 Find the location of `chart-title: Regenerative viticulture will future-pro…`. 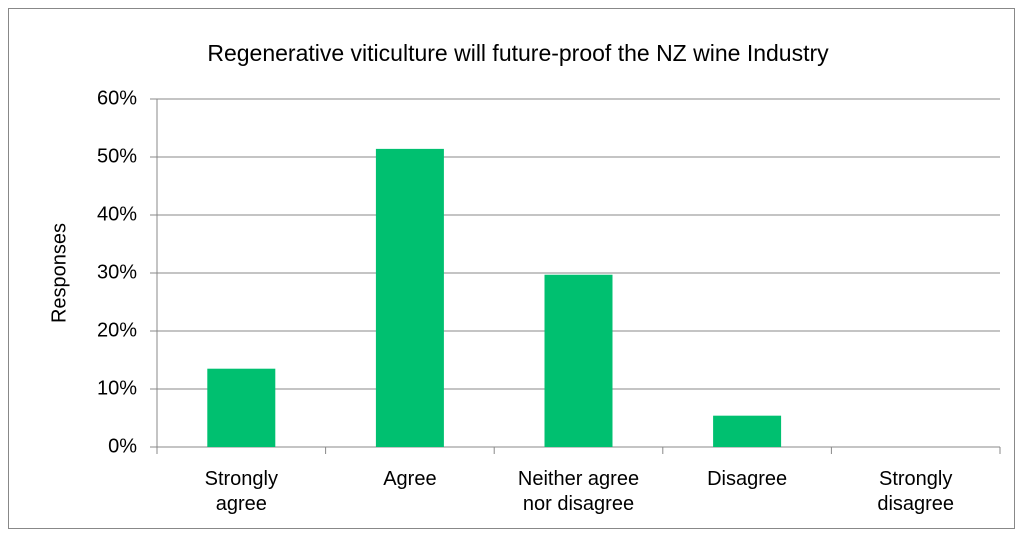

chart-title: Regenerative viticulture will future-pro… is located at coordinates (518, 53).